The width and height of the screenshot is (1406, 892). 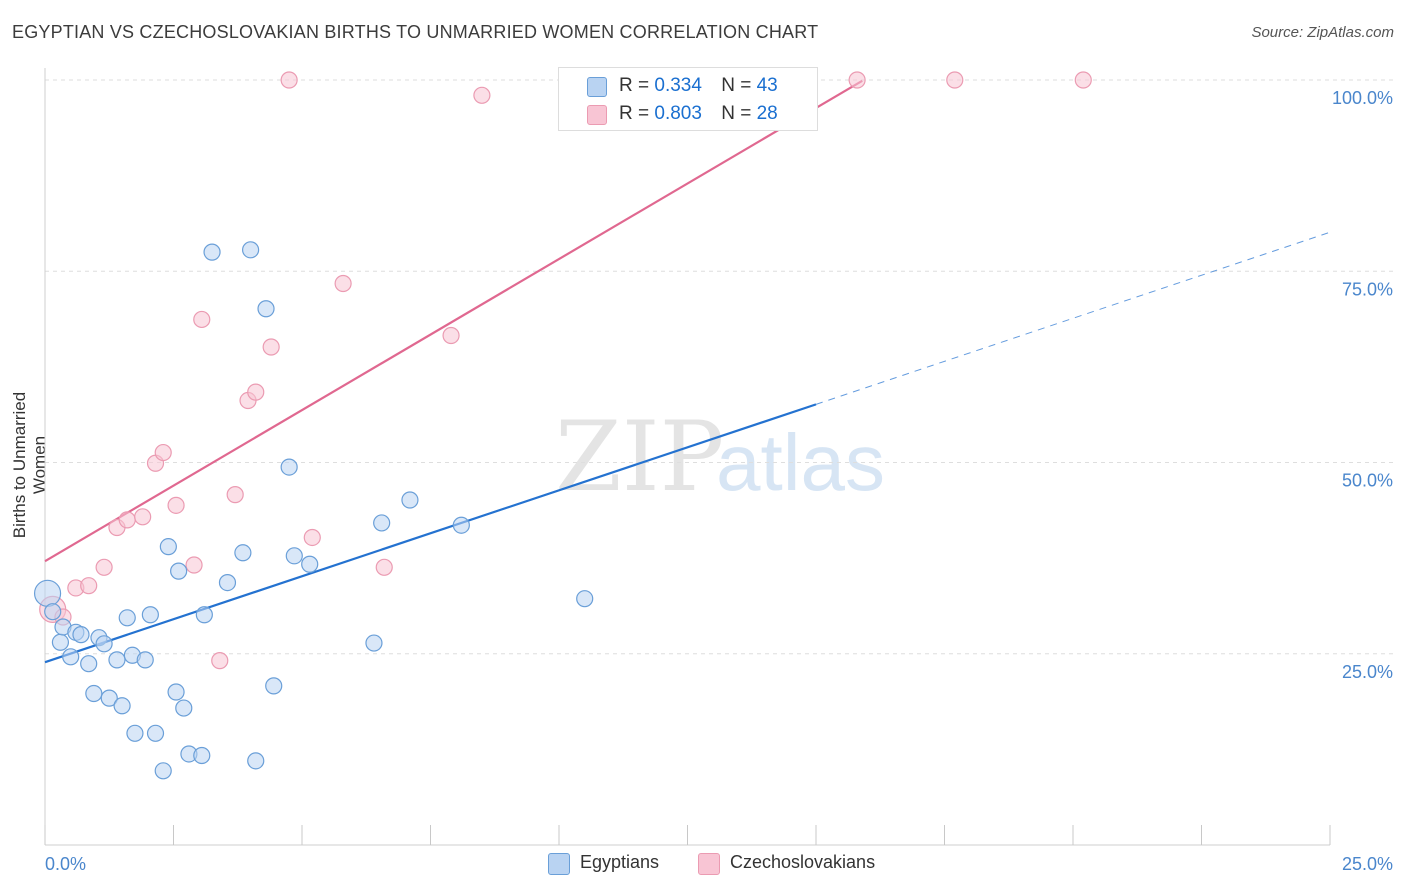 What do you see at coordinates (597, 115) in the screenshot?
I see `legend-swatch-pink` at bounding box center [597, 115].